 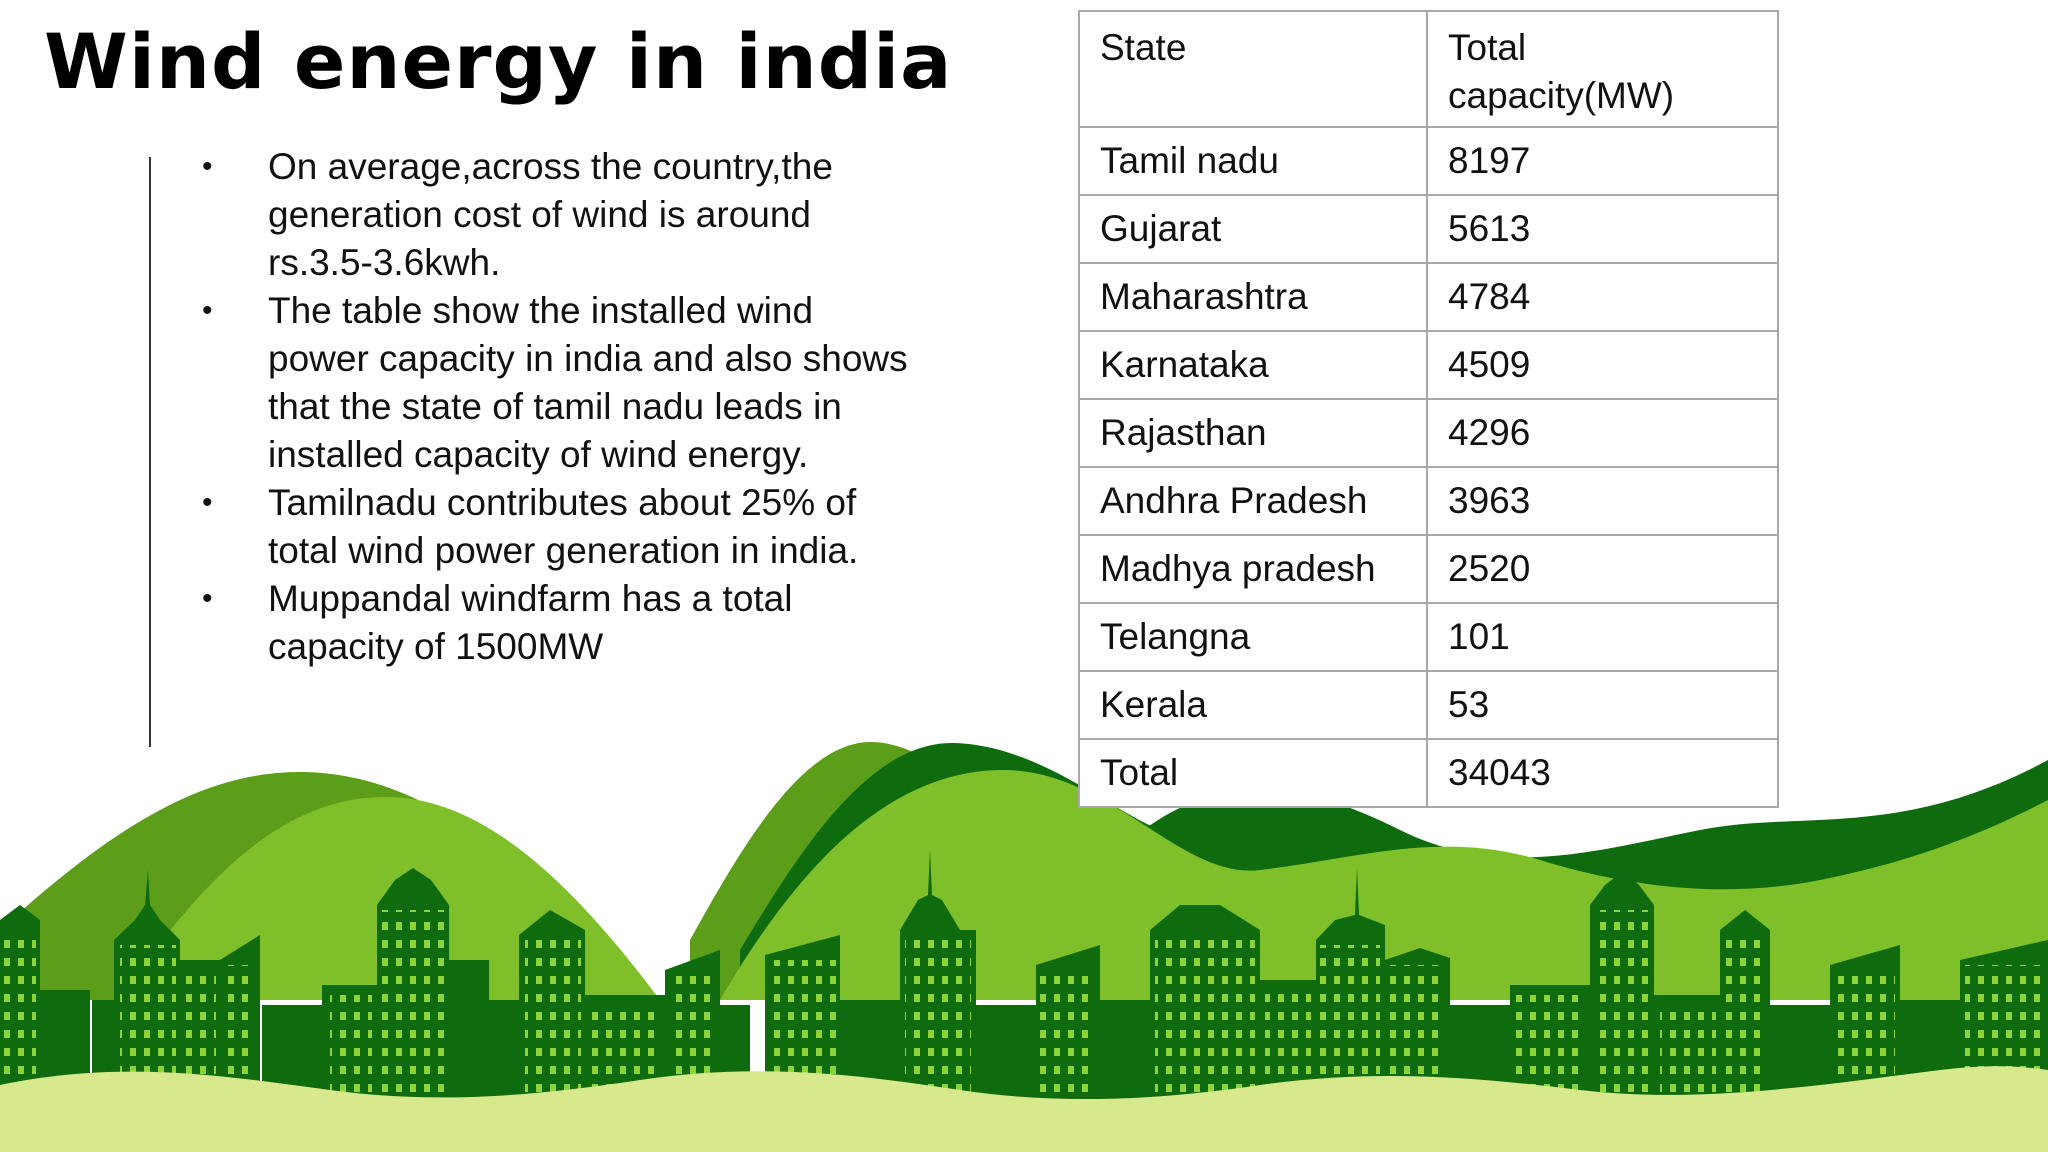 I want to click on table-row: Gujarat 5613, so click(x=1428, y=229).